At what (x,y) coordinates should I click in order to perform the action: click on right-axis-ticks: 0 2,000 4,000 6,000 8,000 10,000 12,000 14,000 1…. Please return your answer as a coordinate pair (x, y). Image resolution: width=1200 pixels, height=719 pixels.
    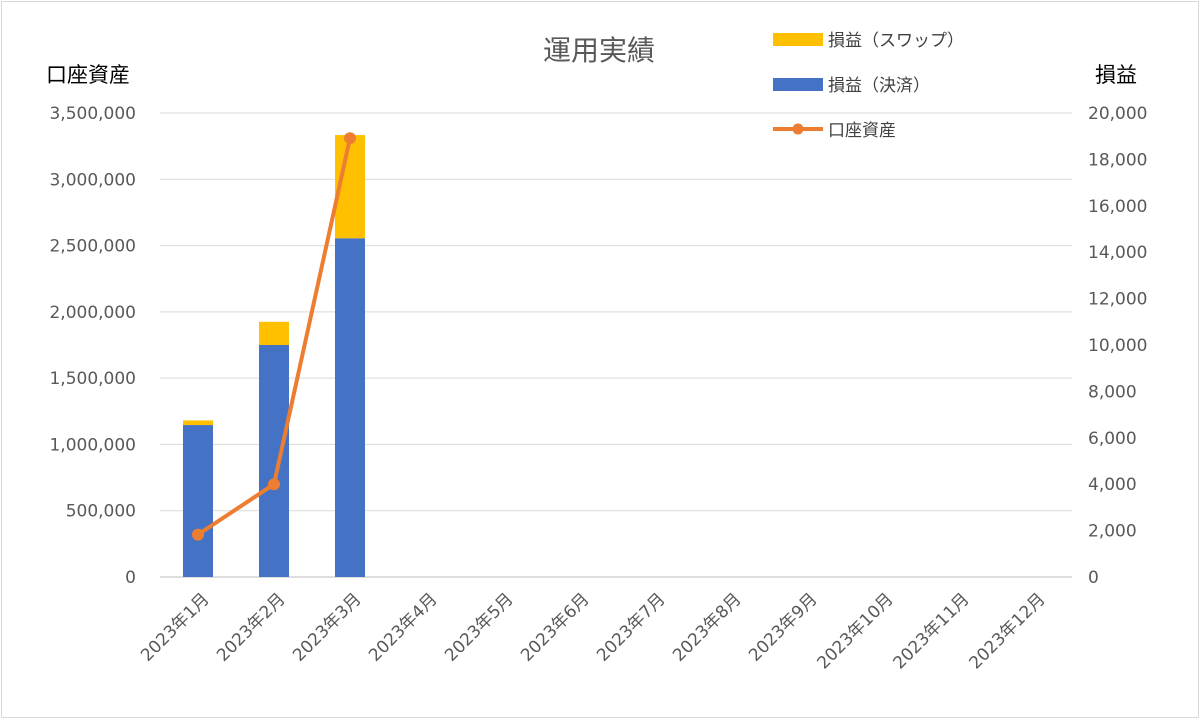
    Looking at the image, I should click on (1117, 346).